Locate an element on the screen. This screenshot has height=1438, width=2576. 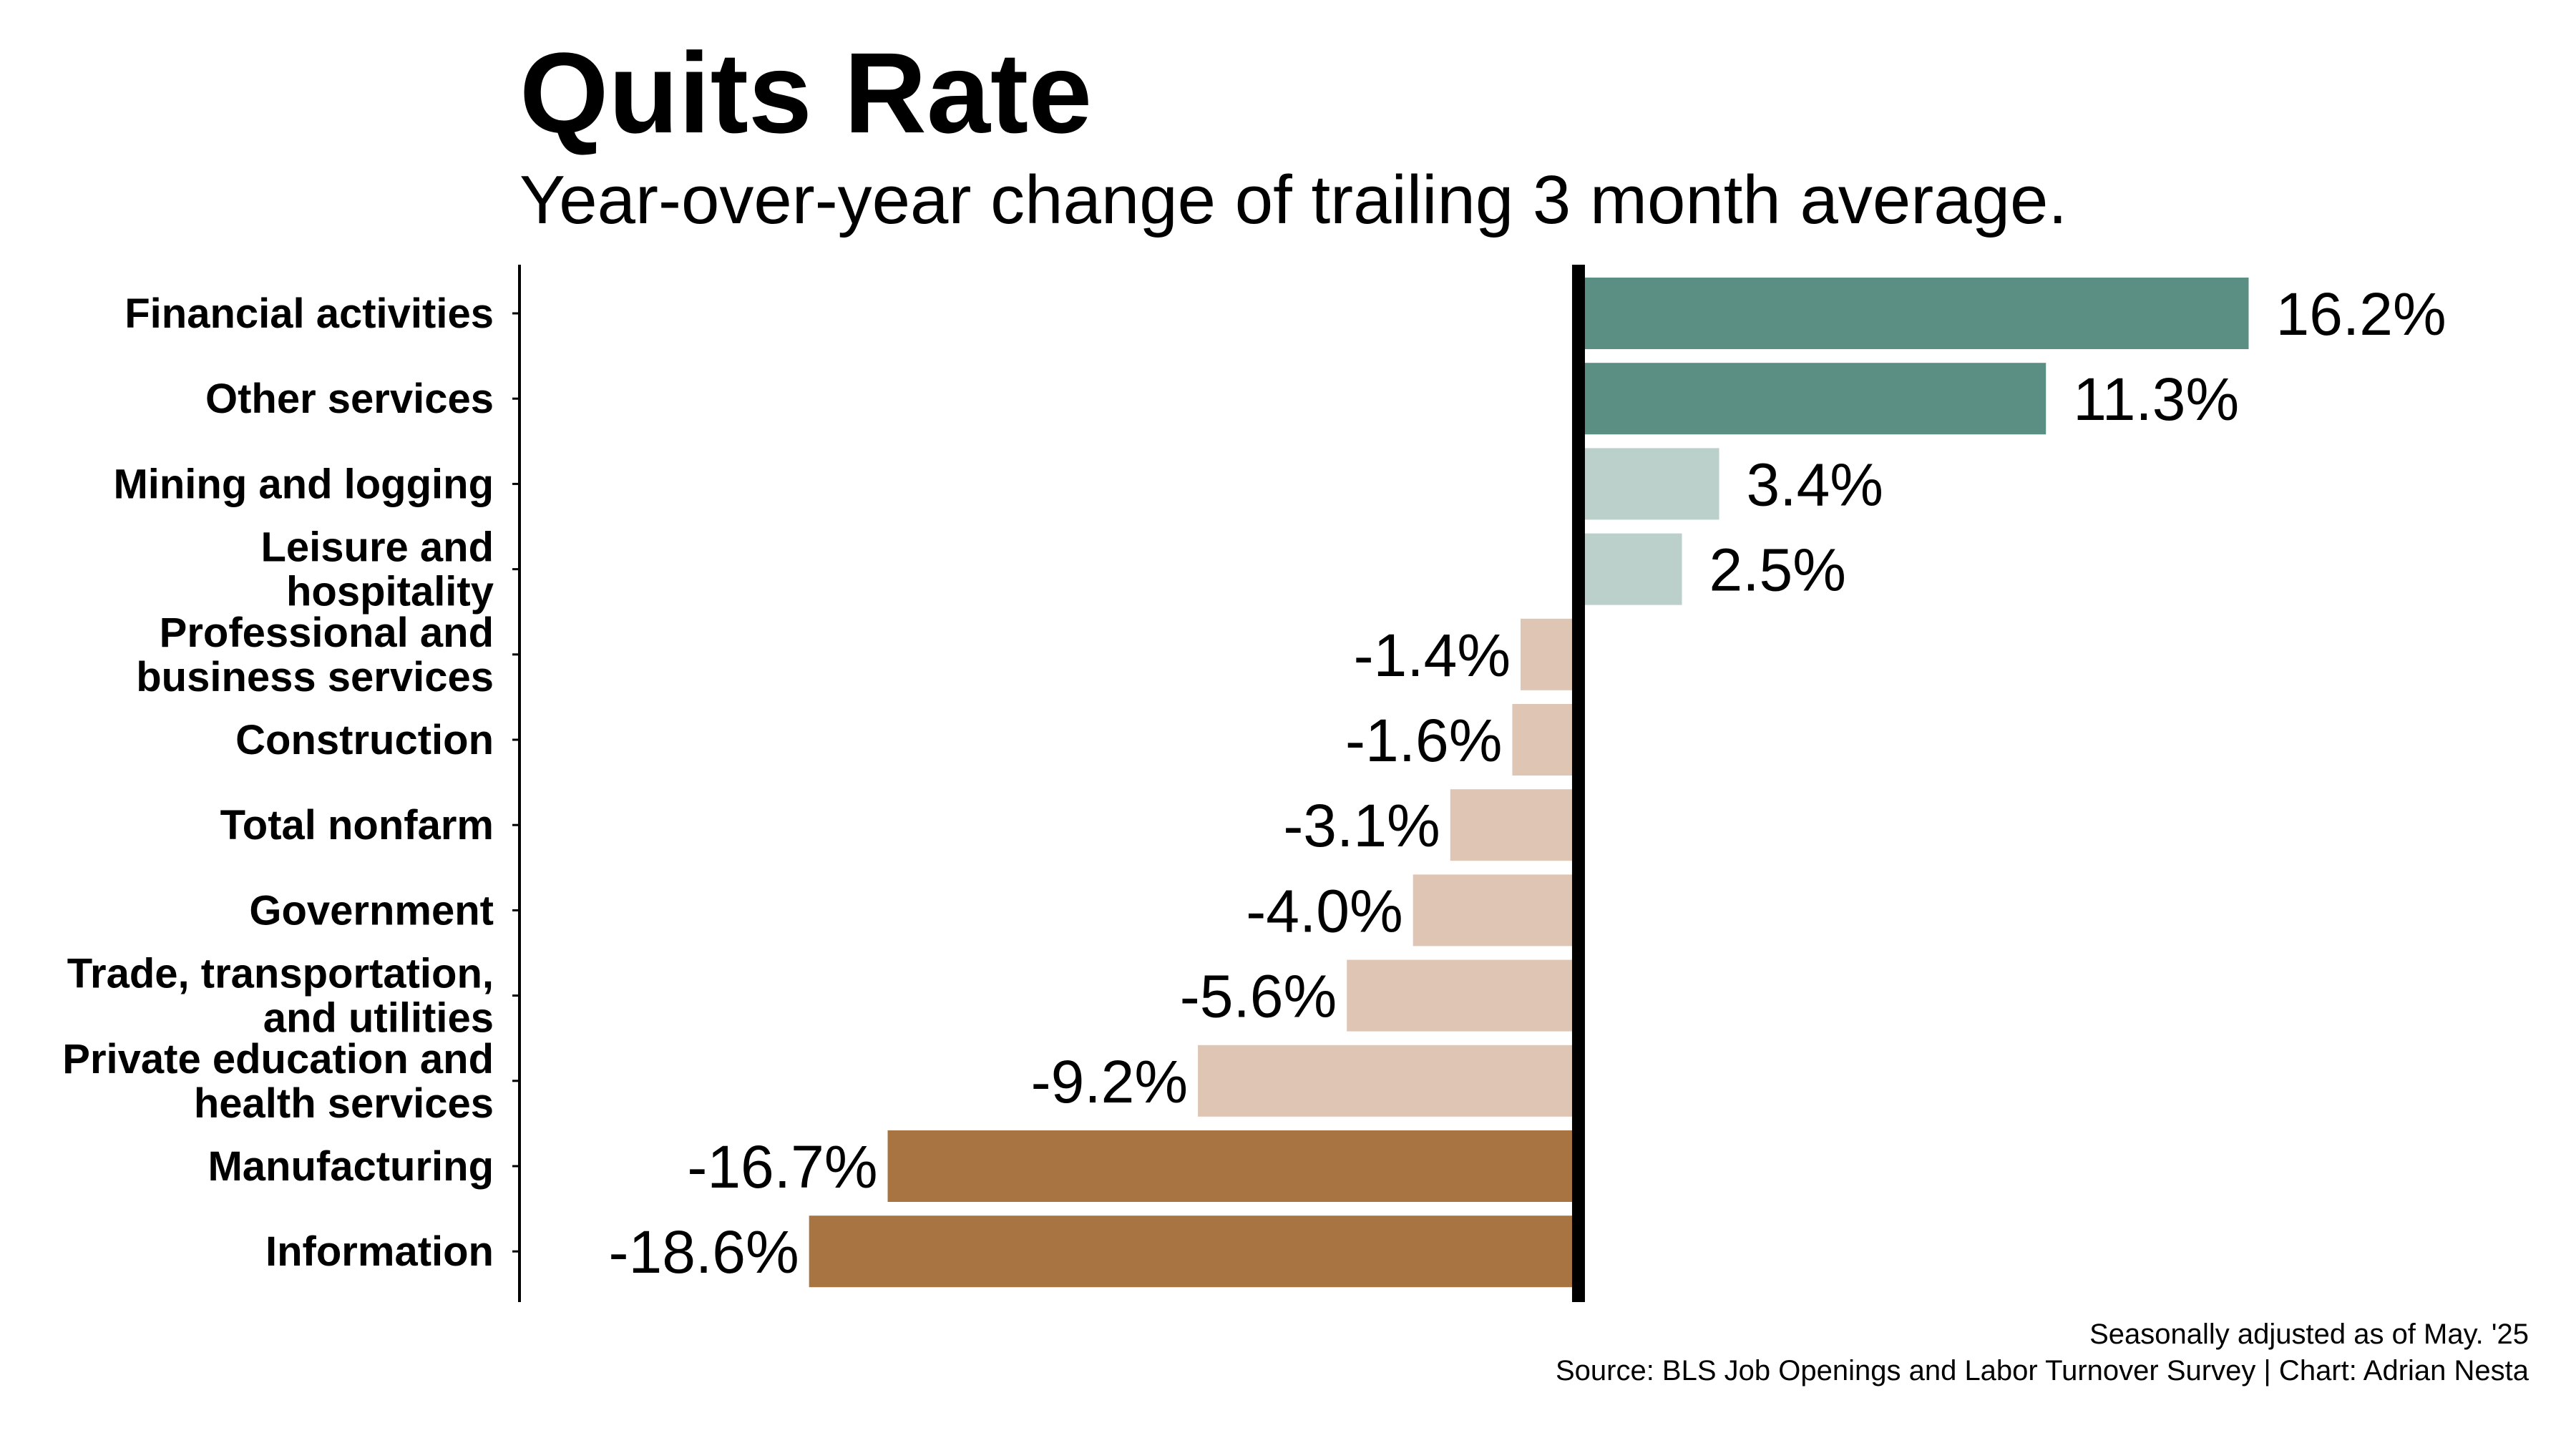
category-label: Trade, transportation, and utilities is located at coordinates (280, 996).